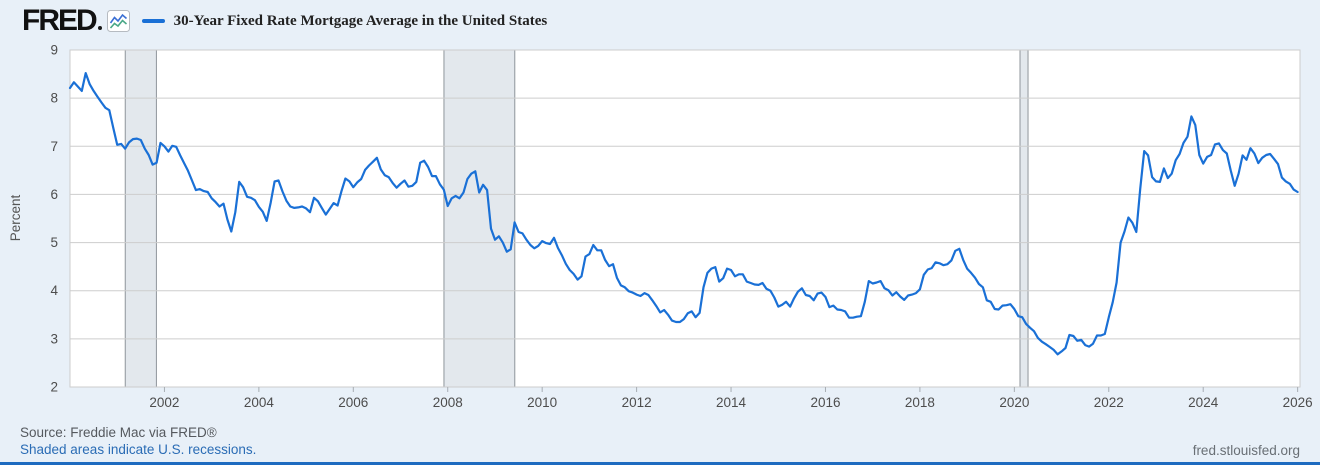 This screenshot has width=1320, height=465. I want to click on fred-logo: FRED, so click(62, 21).